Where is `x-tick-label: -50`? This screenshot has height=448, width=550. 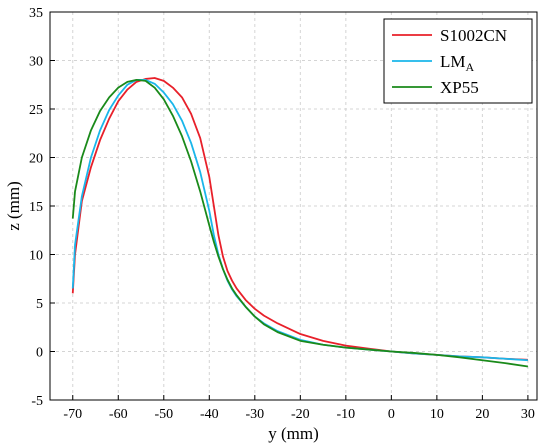 x-tick-label: -50 is located at coordinates (163, 414).